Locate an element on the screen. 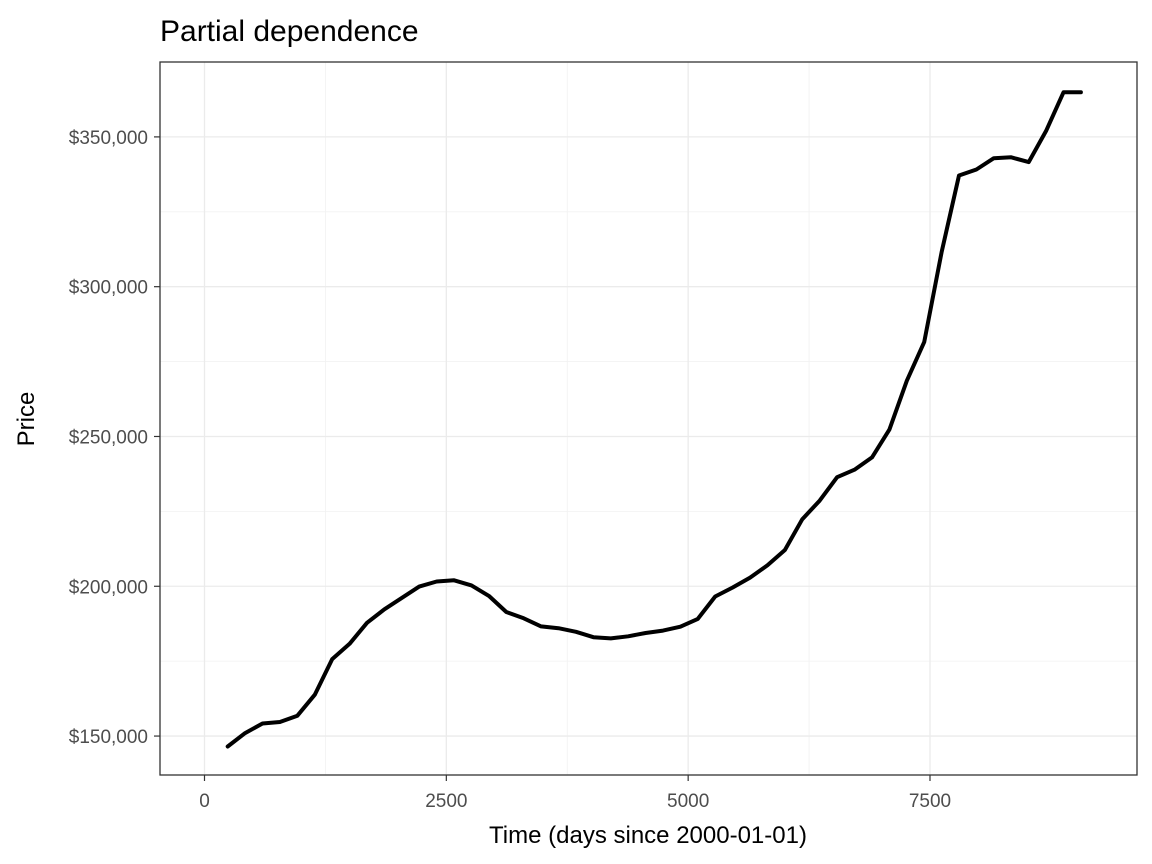 The image size is (1152, 864). y-tick-label: $350,000 is located at coordinates (108, 138).